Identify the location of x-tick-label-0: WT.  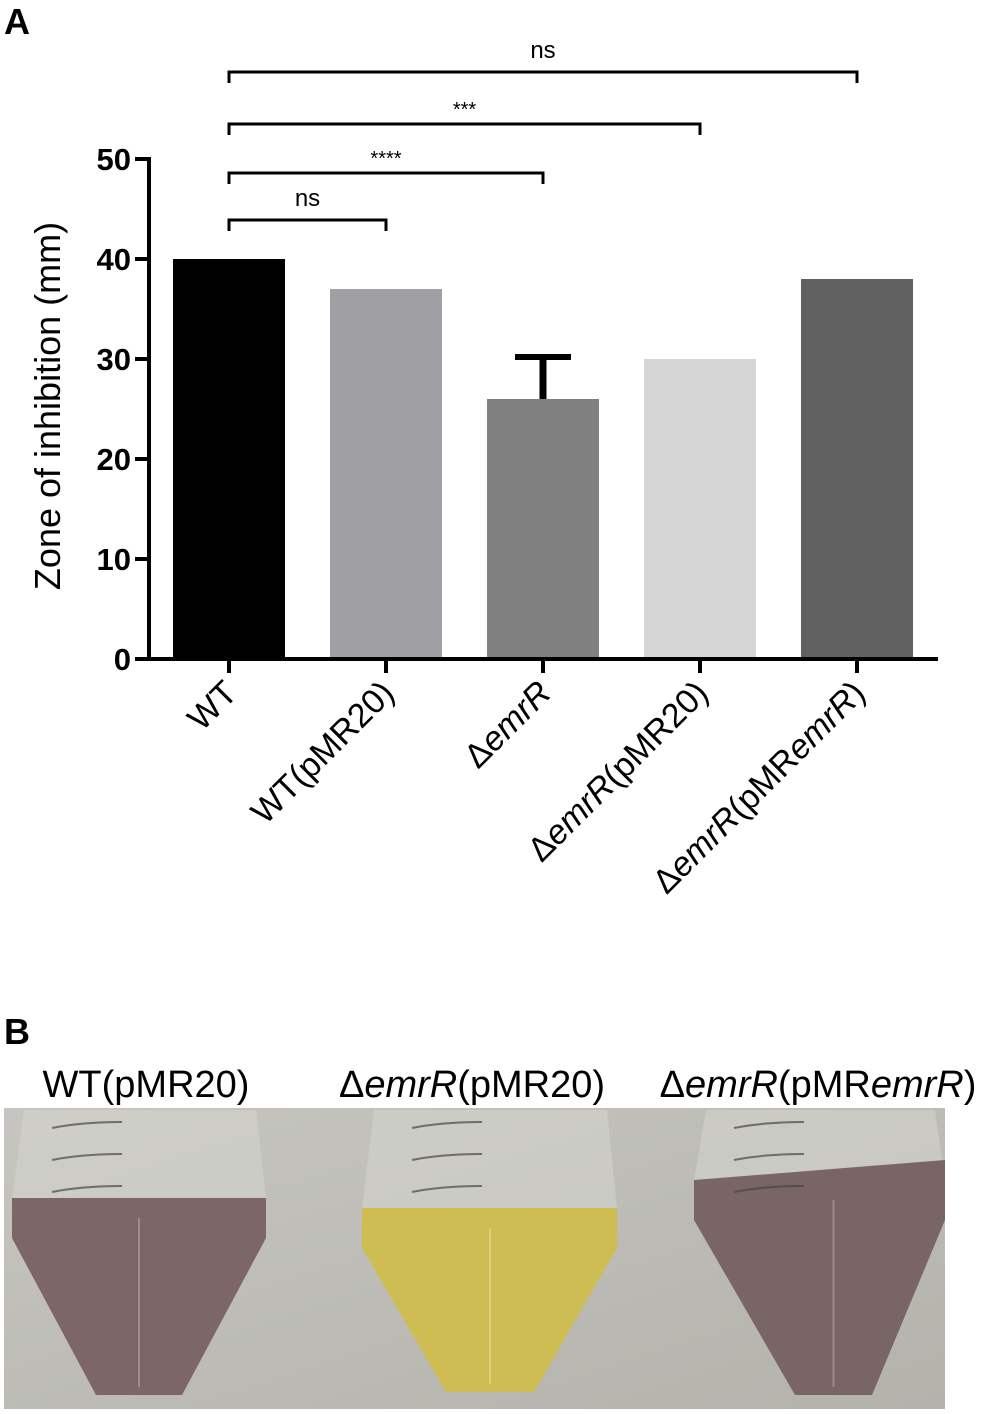
(212, 706).